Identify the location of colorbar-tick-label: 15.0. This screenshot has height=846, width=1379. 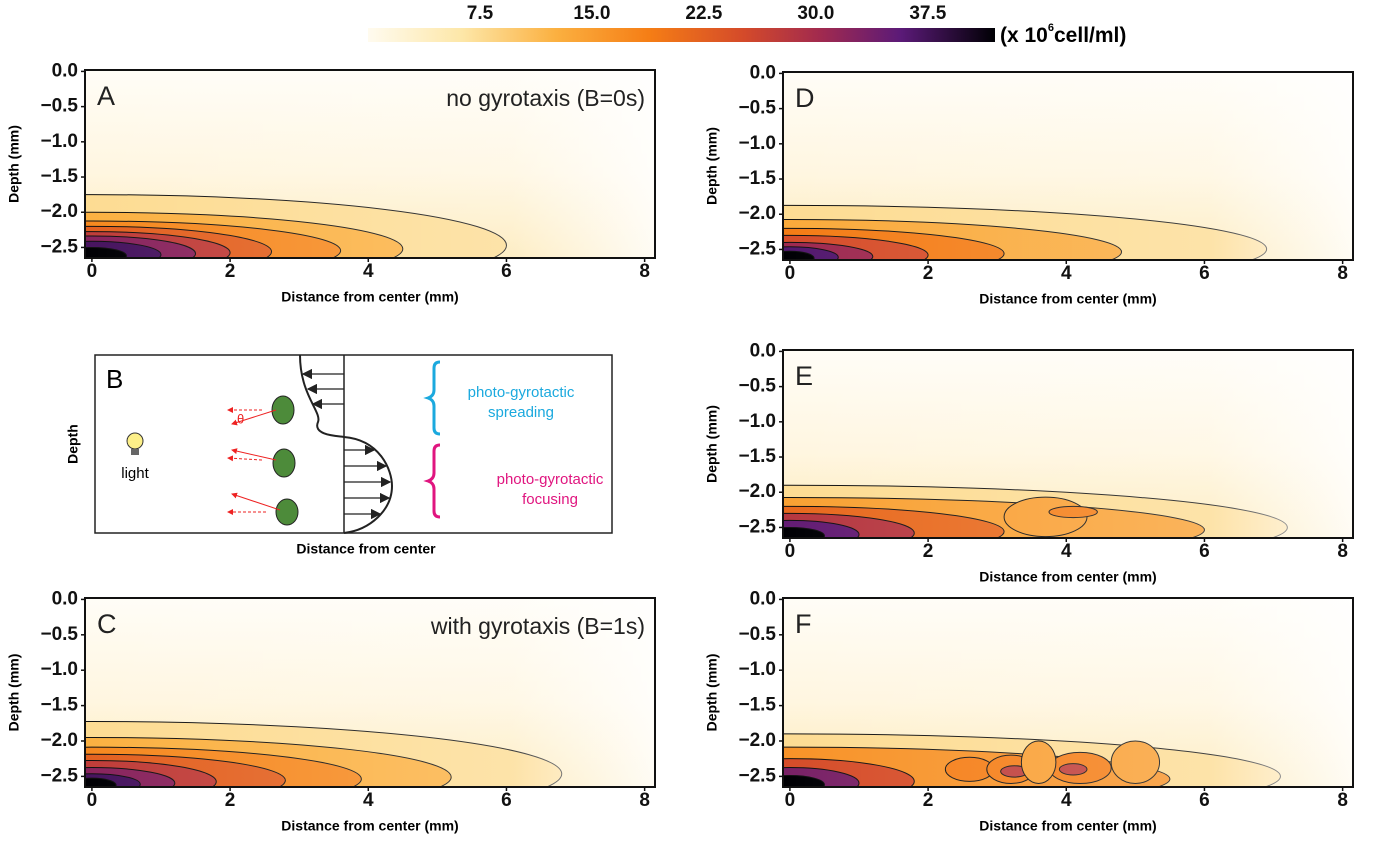
(591, 13).